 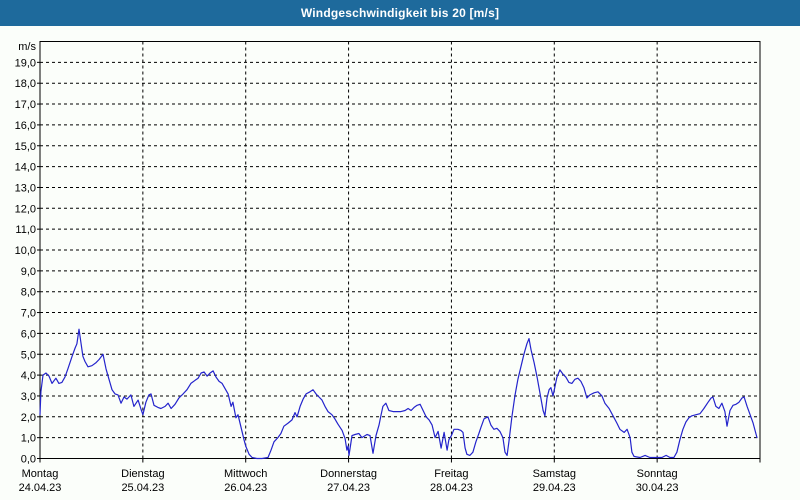 What do you see at coordinates (28, 460) in the screenshot?
I see `y-axis-label: 0,0` at bounding box center [28, 460].